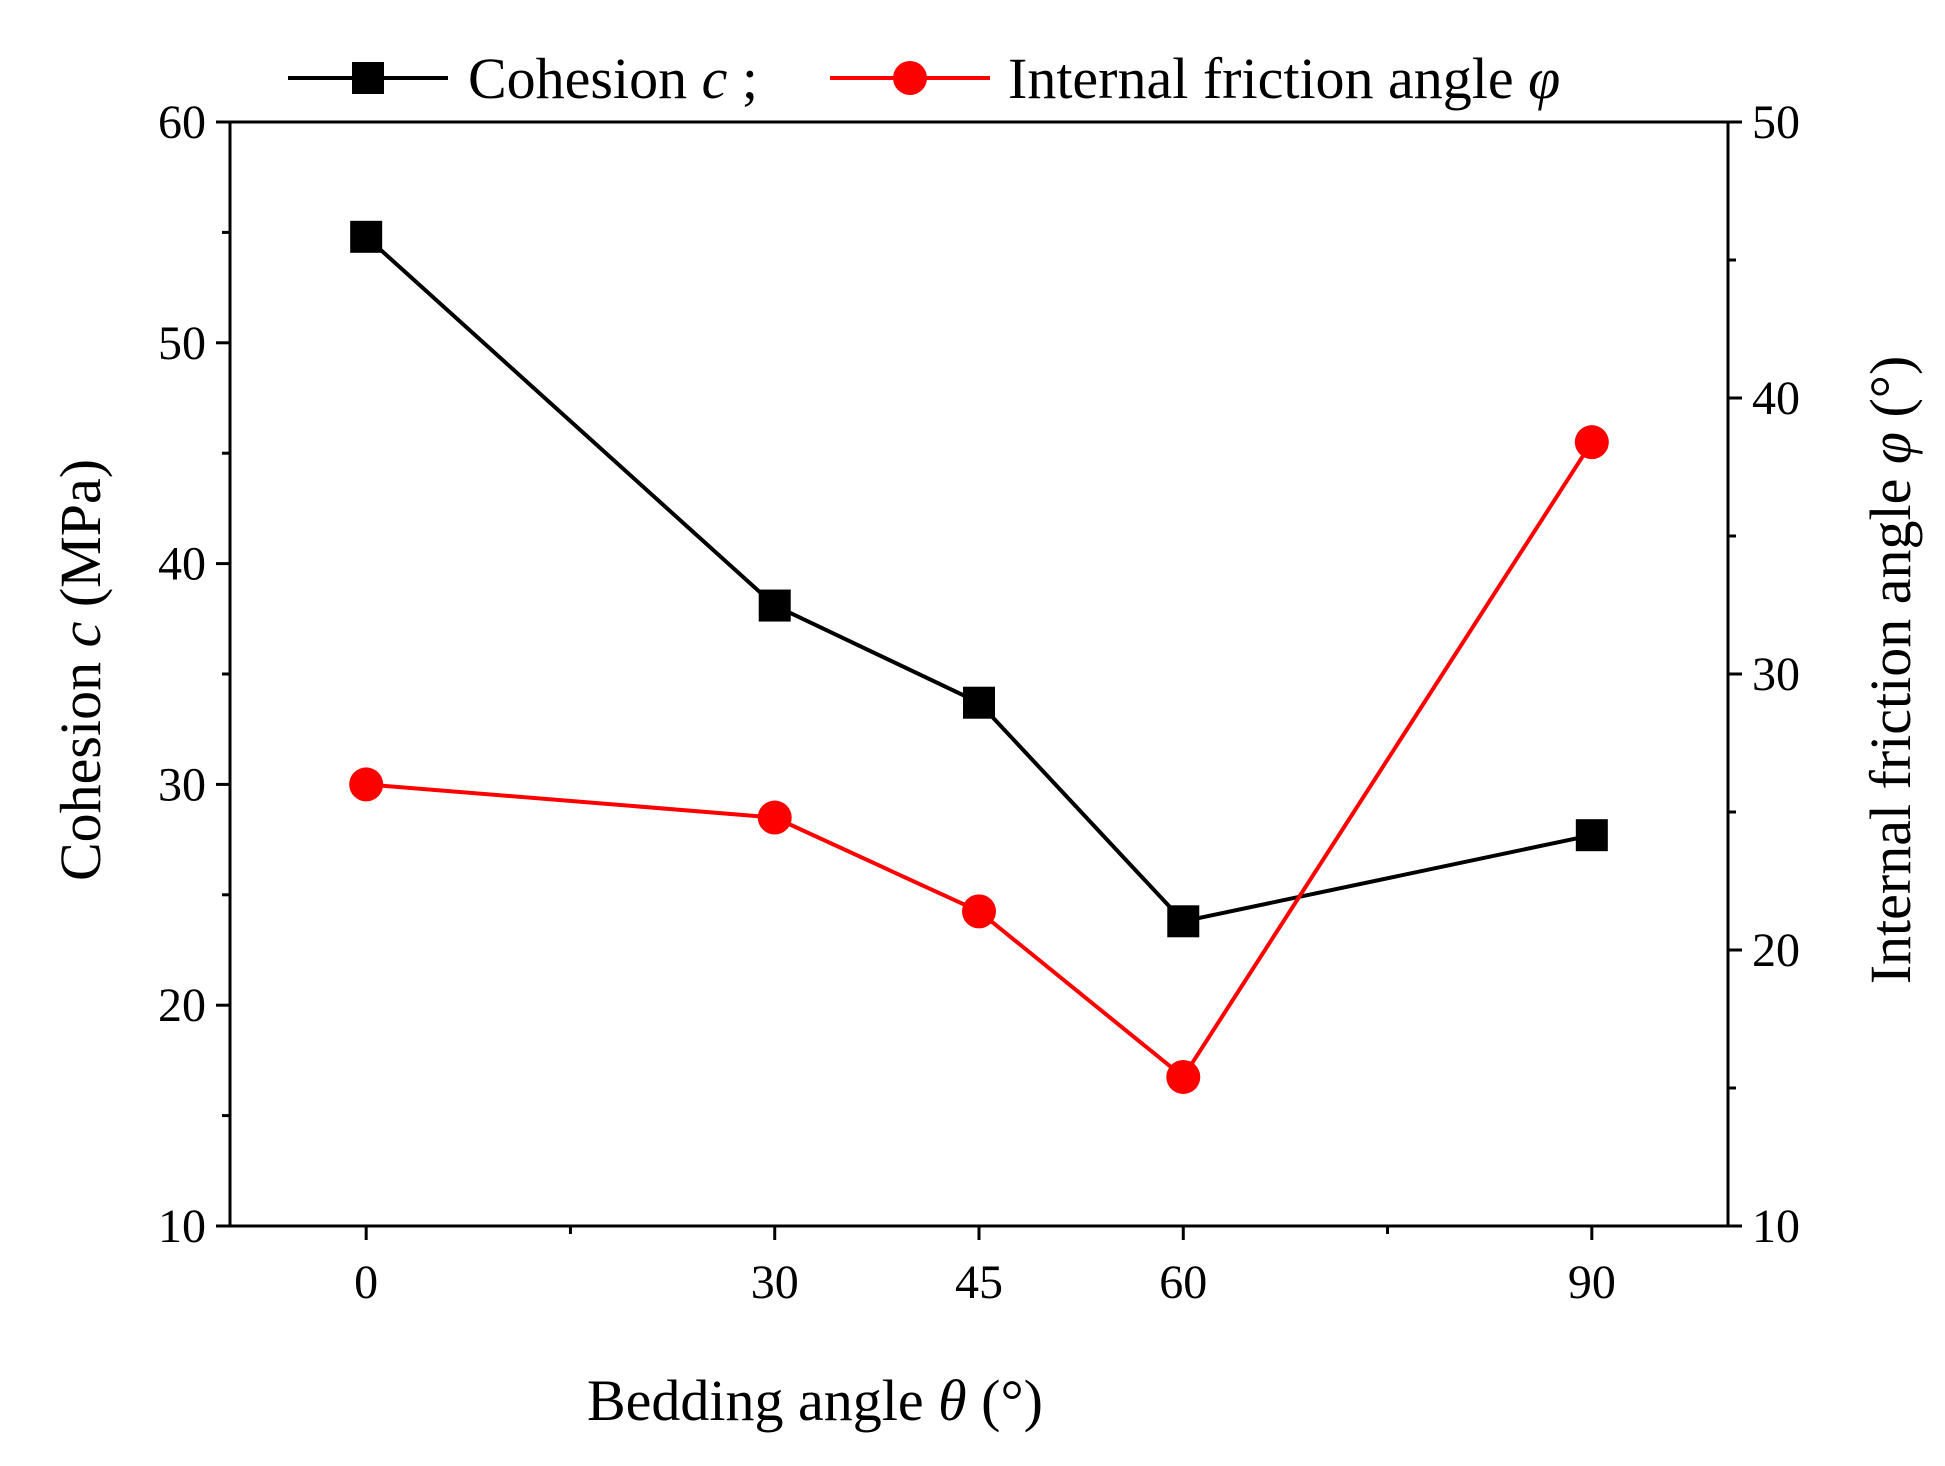  What do you see at coordinates (1776, 950) in the screenshot?
I see `right-y-tick-label: 20` at bounding box center [1776, 950].